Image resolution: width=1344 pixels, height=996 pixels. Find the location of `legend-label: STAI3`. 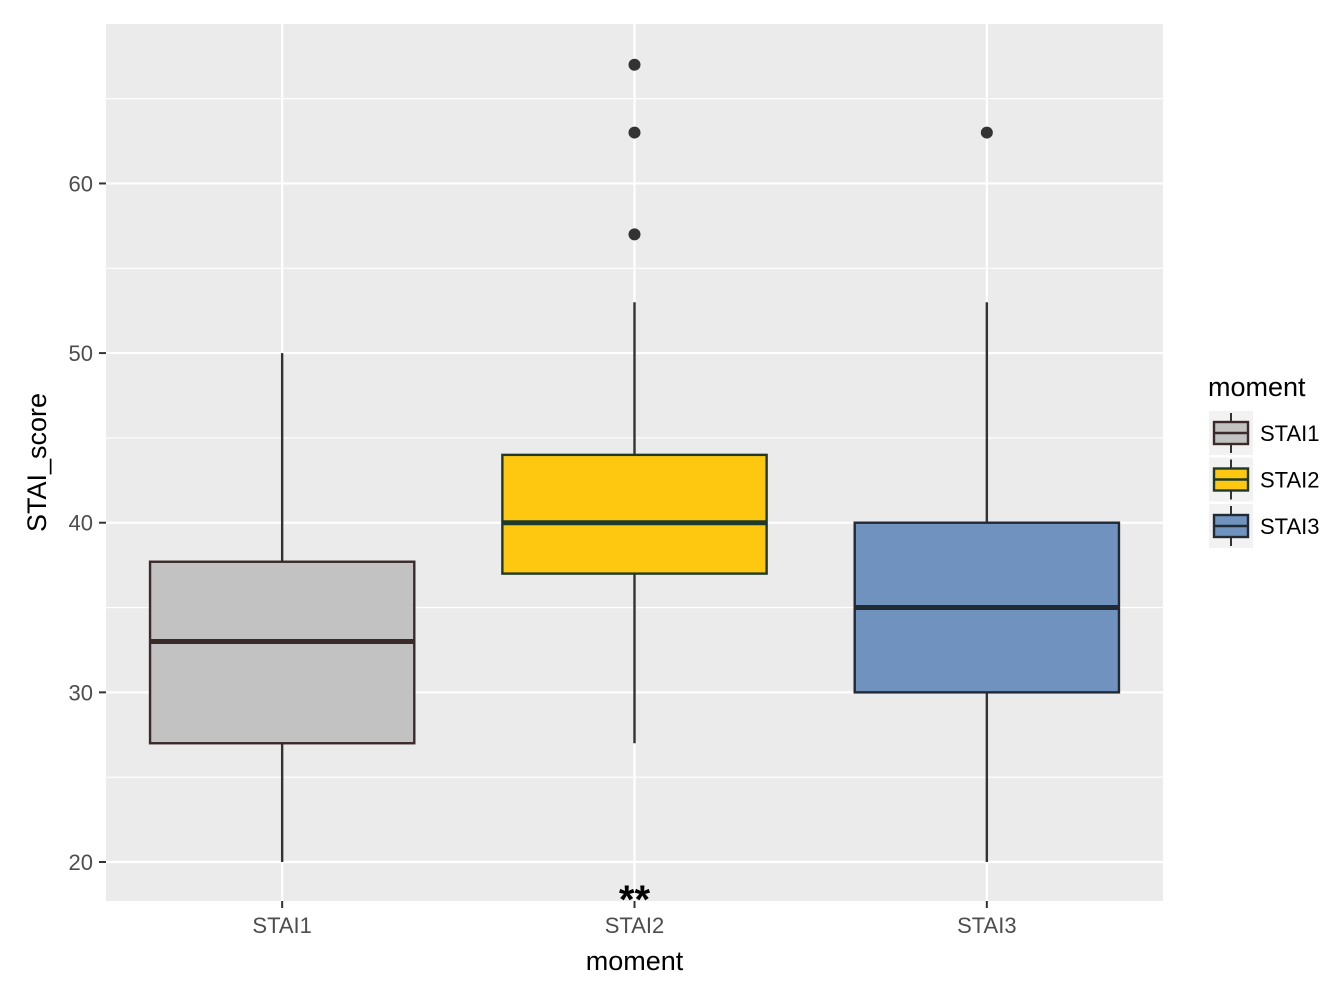

legend-label: STAI3 is located at coordinates (1290, 526).